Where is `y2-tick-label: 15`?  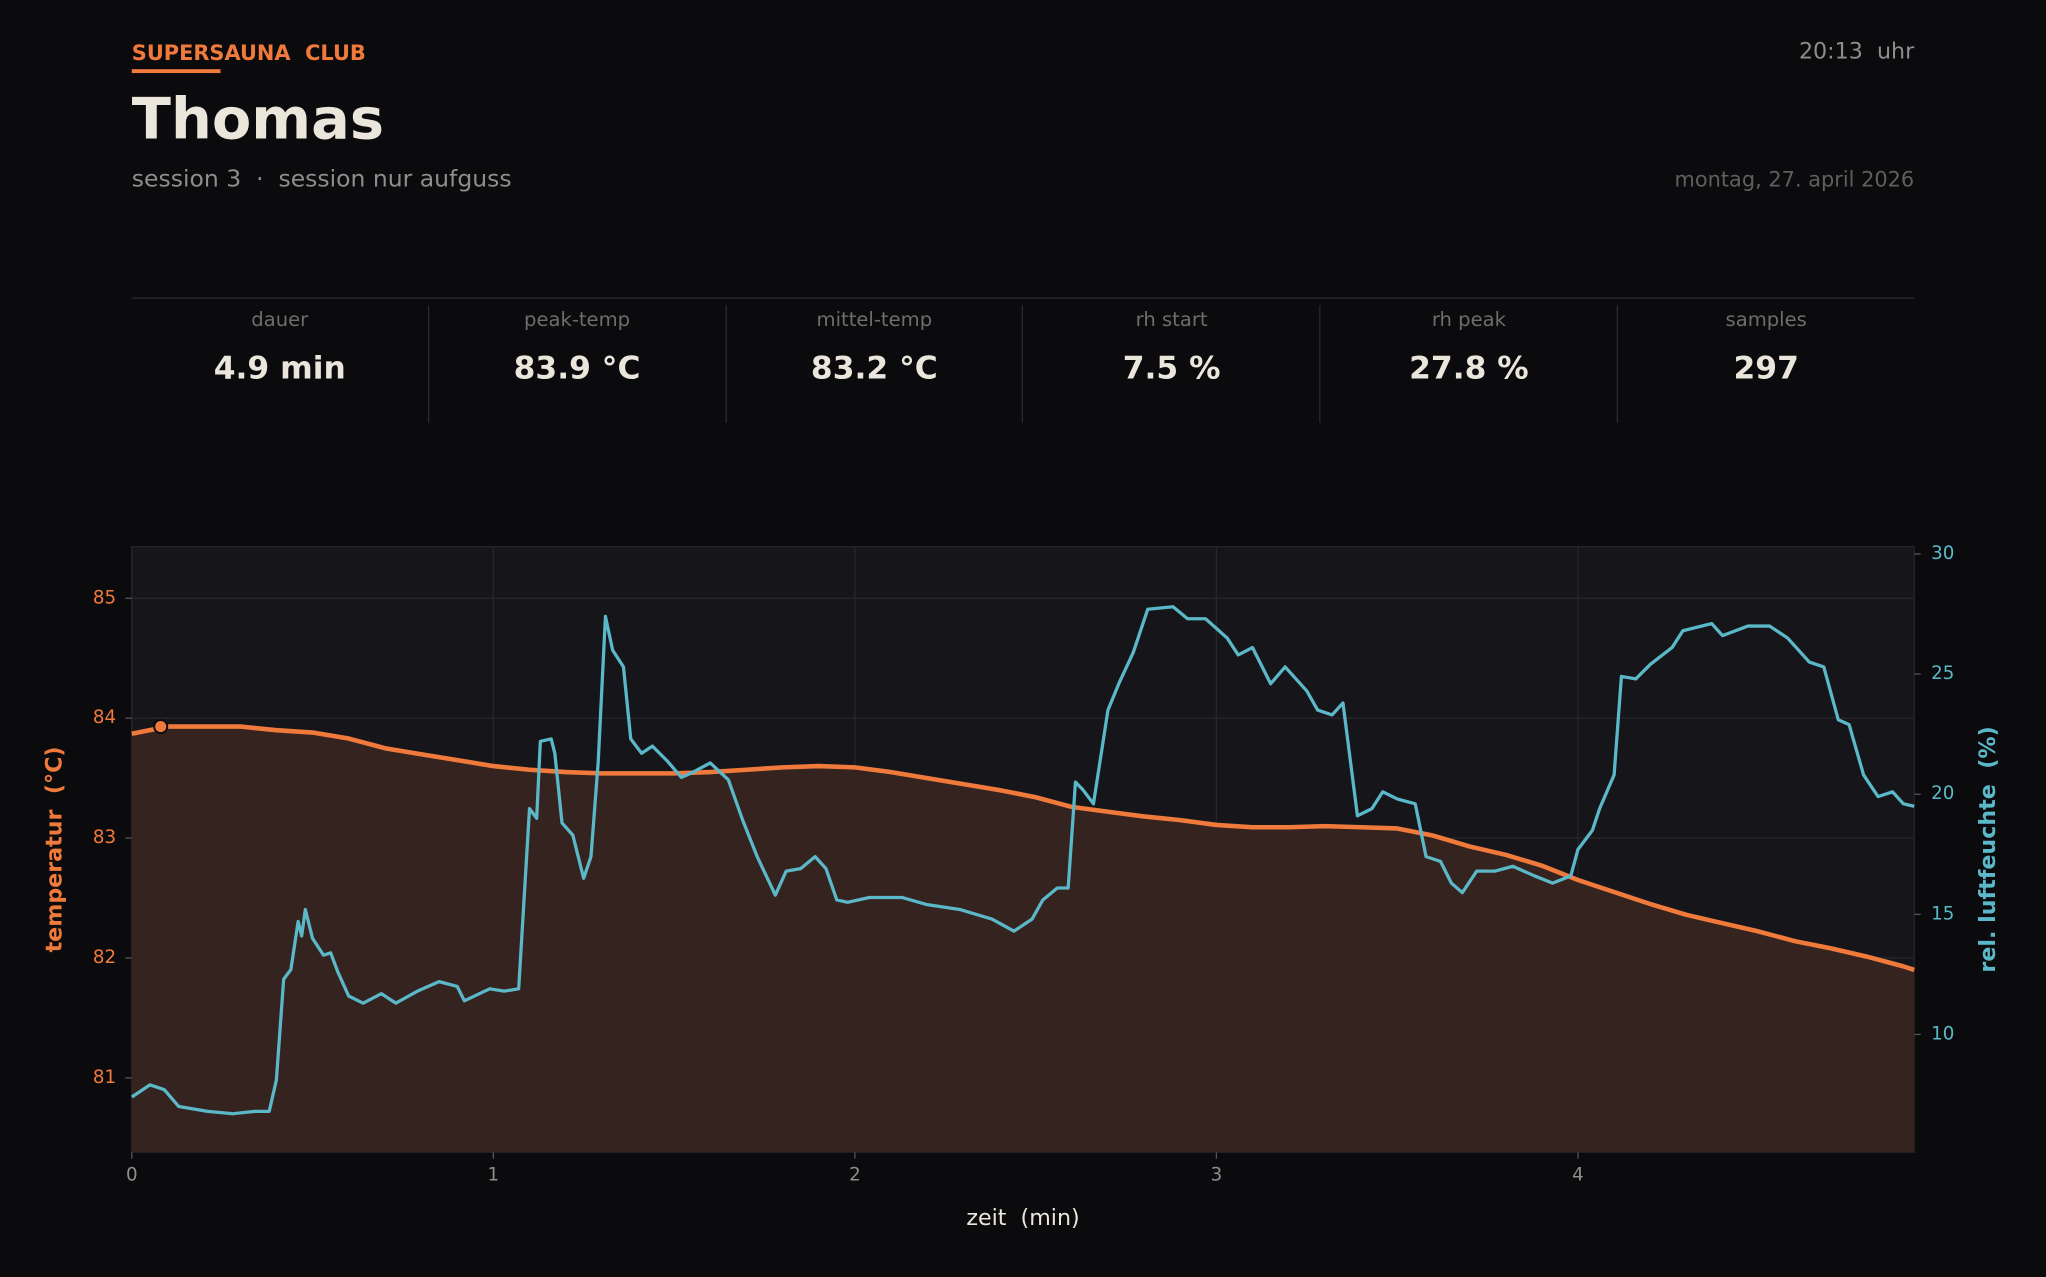 y2-tick-label: 15 is located at coordinates (1942, 913).